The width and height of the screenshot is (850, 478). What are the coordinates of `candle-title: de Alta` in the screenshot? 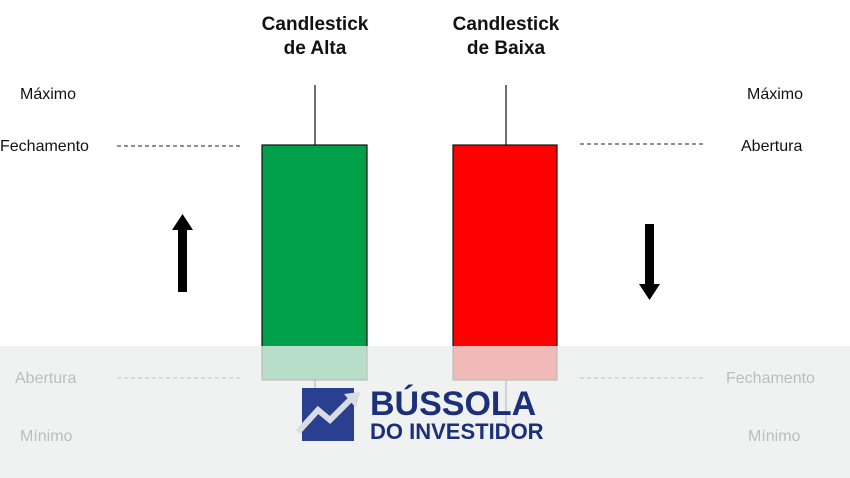 It's located at (315, 48).